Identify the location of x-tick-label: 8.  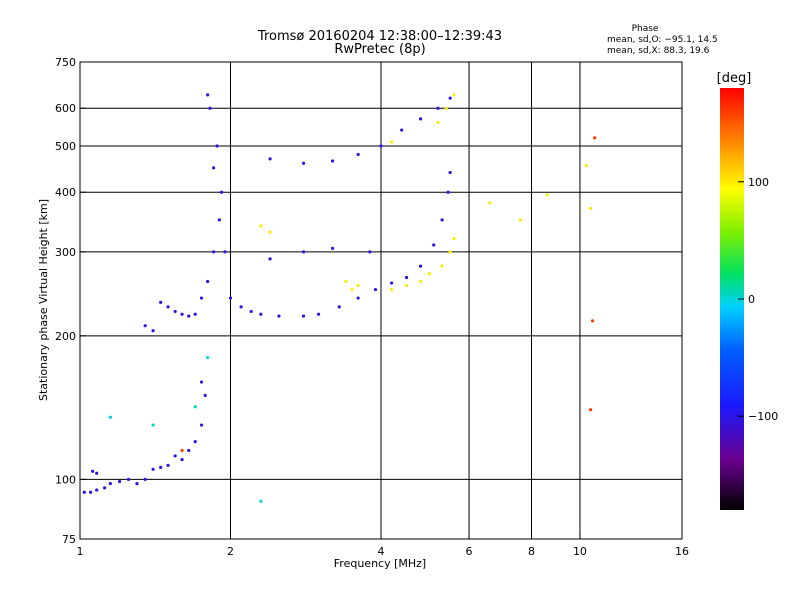
(531, 551).